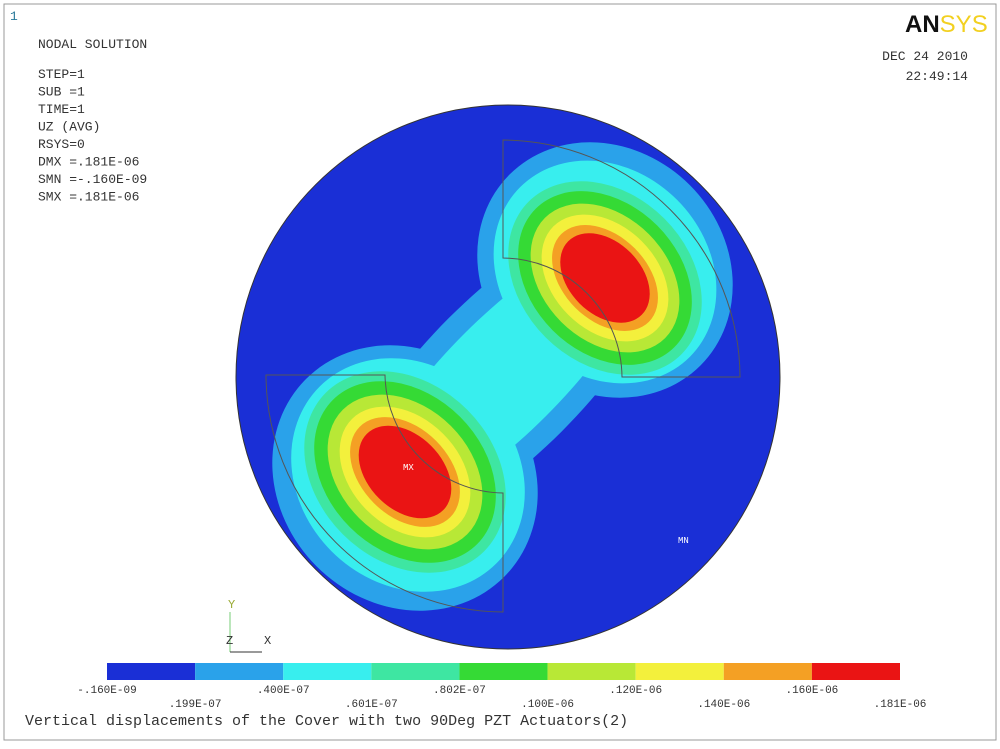 This screenshot has width=1000, height=749. Describe the element at coordinates (937, 76) in the screenshot. I see `time: 22:49:14` at that location.